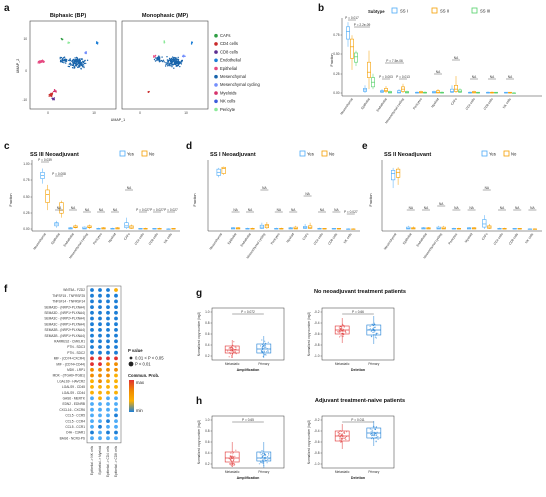 The image size is (546, 497). I want to click on p-value: P = 2.2e-09, so click(362, 25).